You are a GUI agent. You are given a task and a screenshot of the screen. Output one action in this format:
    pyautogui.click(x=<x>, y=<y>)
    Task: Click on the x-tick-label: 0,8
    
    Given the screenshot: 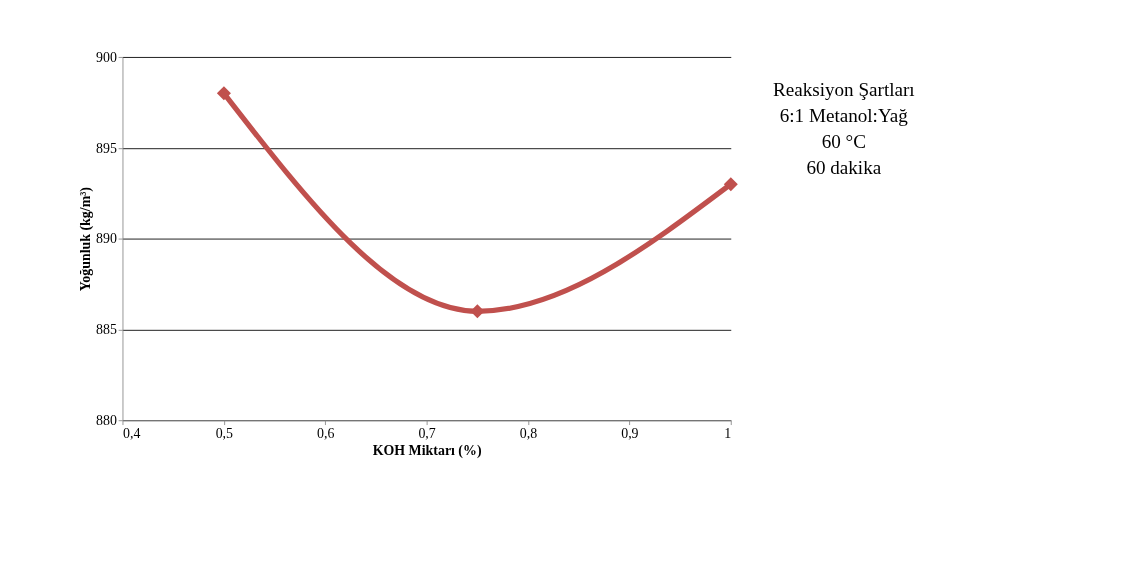 What is the action you would take?
    pyautogui.click(x=528, y=434)
    